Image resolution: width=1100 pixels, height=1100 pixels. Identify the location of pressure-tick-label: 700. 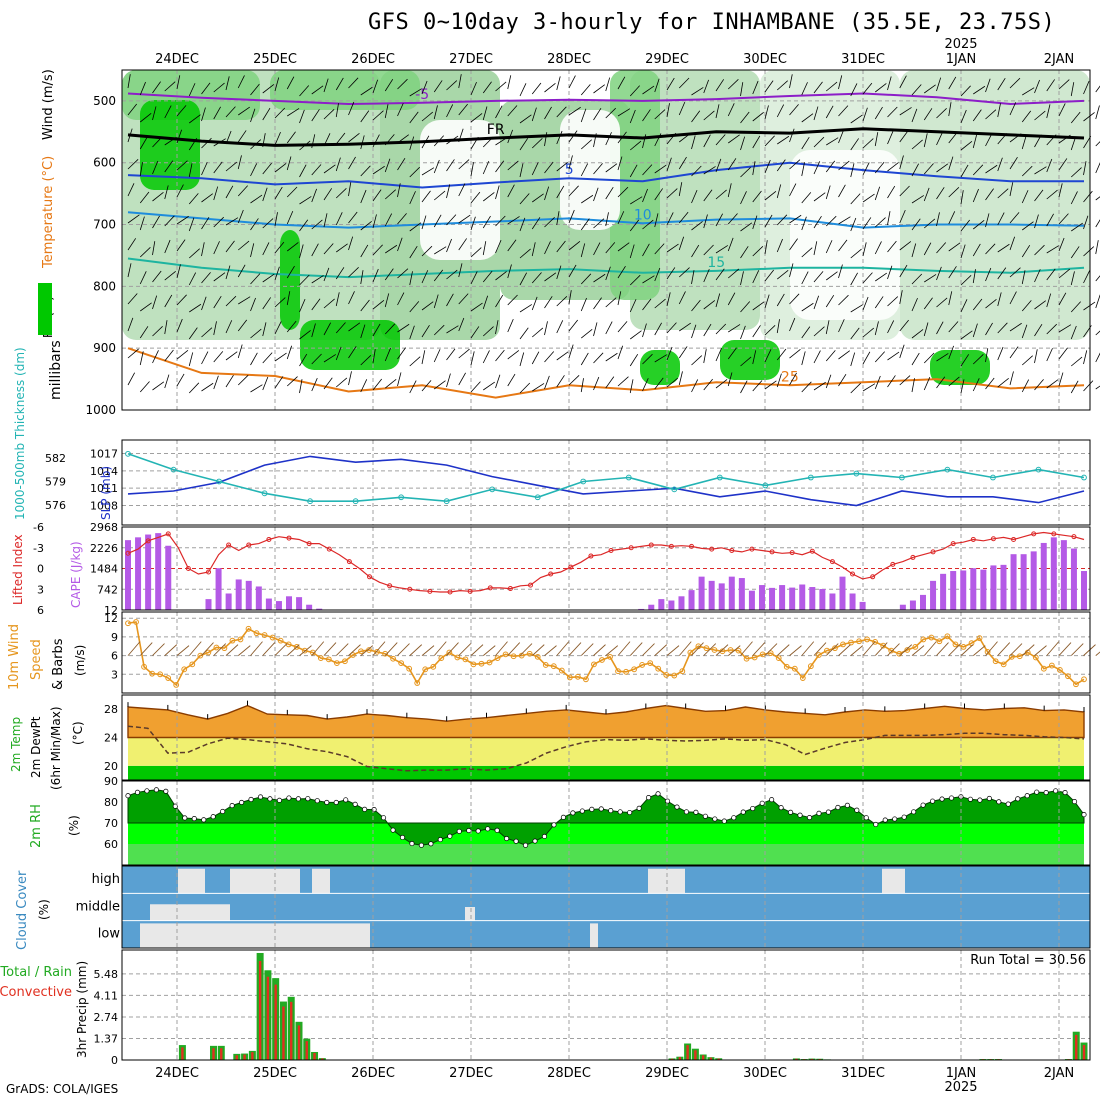
(104, 225).